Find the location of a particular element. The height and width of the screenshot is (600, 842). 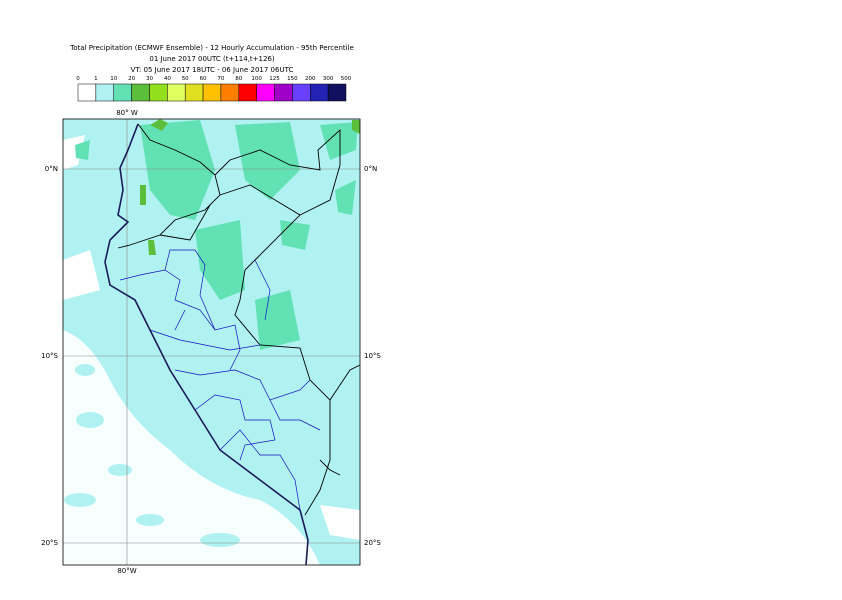

legend-label: 30 is located at coordinates (149, 79).